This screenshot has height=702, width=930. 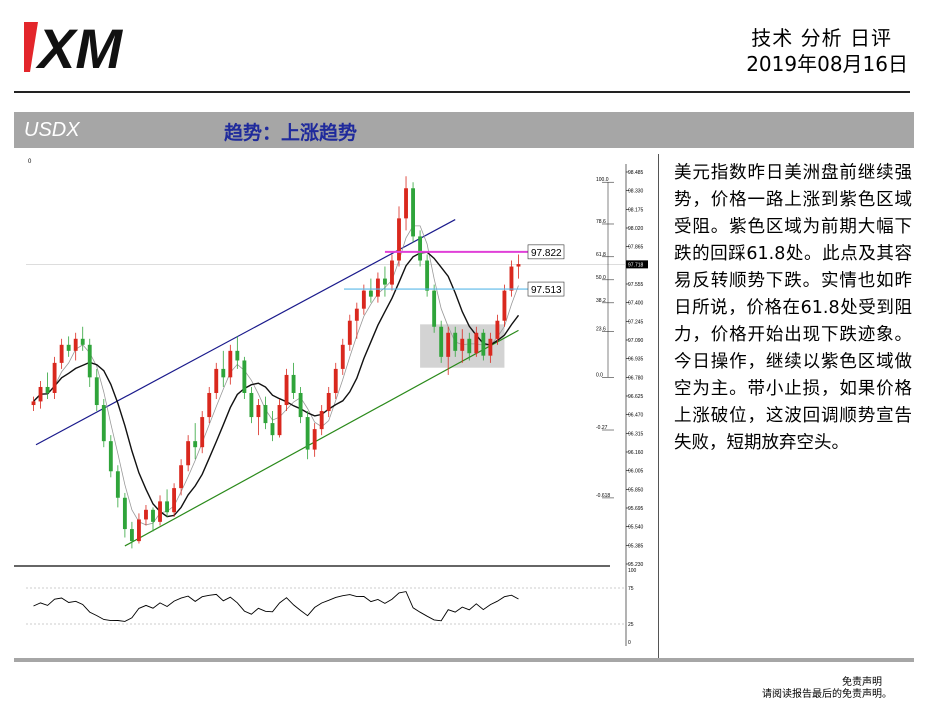 I want to click on price-tick-label: 98.485, so click(x=636, y=173).